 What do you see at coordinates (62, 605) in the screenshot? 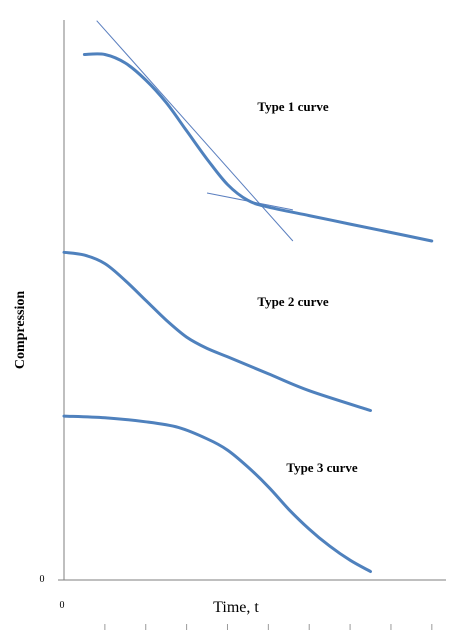
I see `x-origin-label: 0` at bounding box center [62, 605].